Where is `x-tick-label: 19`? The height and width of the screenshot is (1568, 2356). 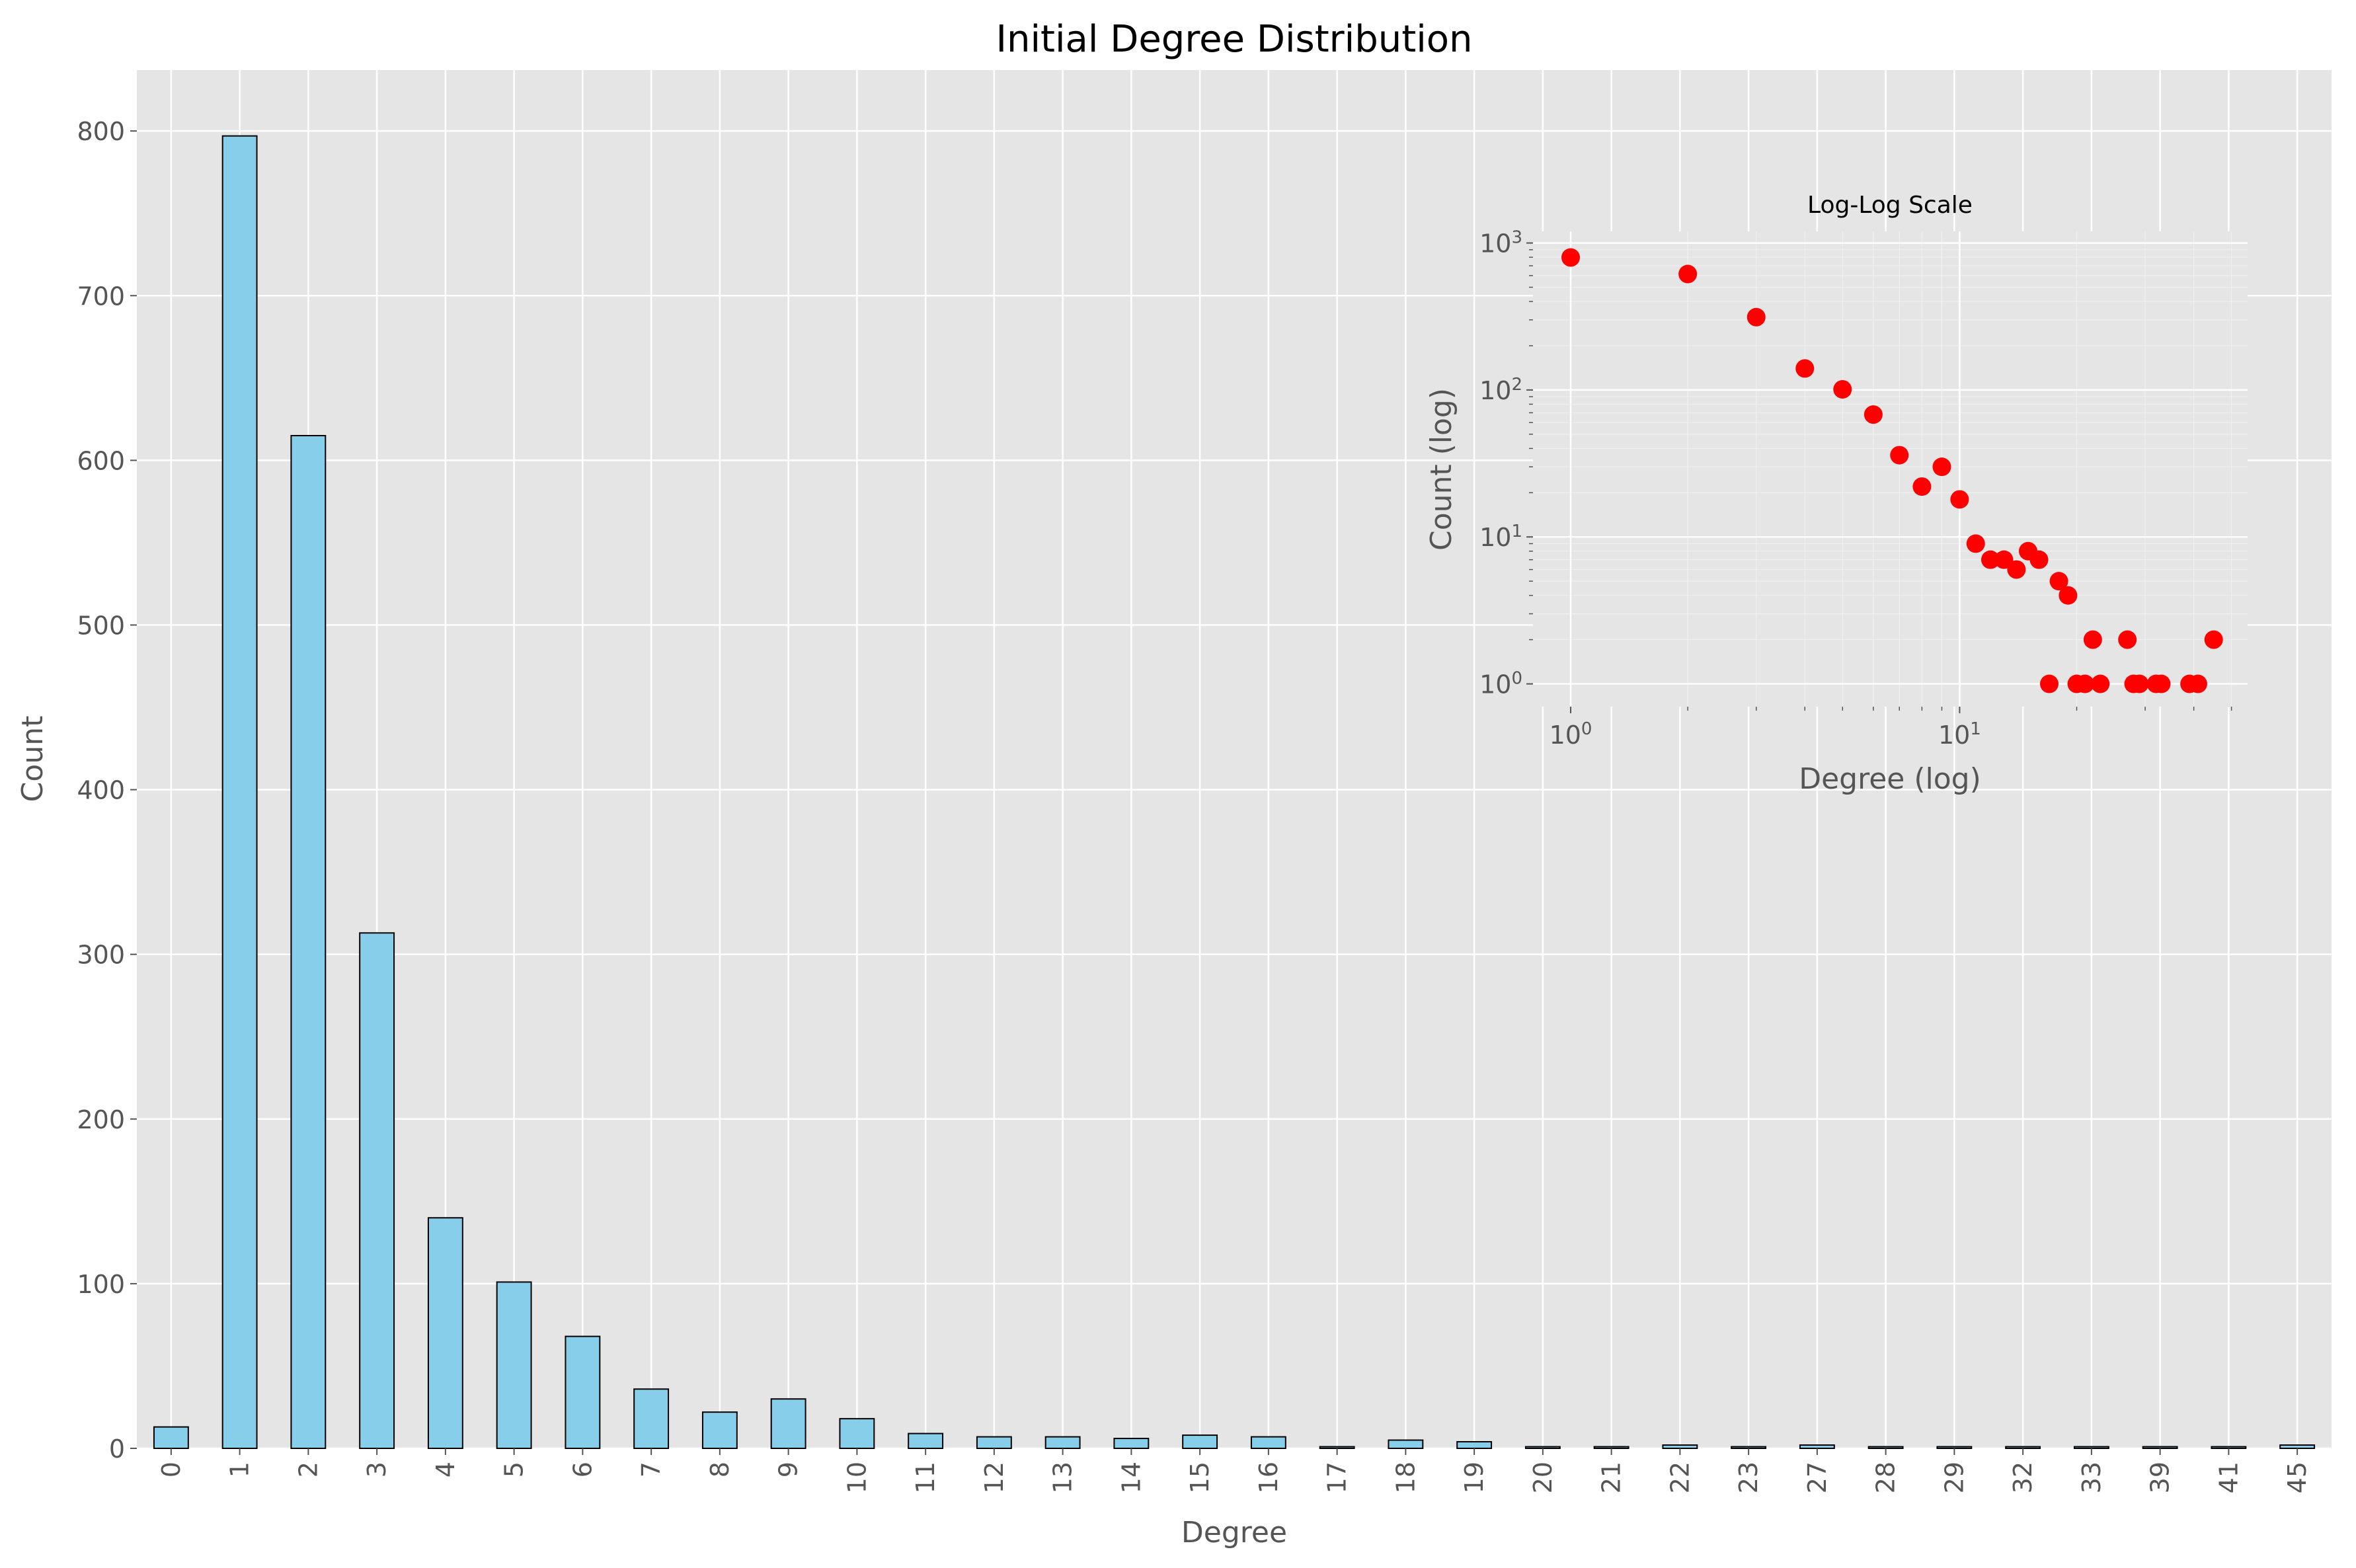 x-tick-label: 19 is located at coordinates (1474, 1477).